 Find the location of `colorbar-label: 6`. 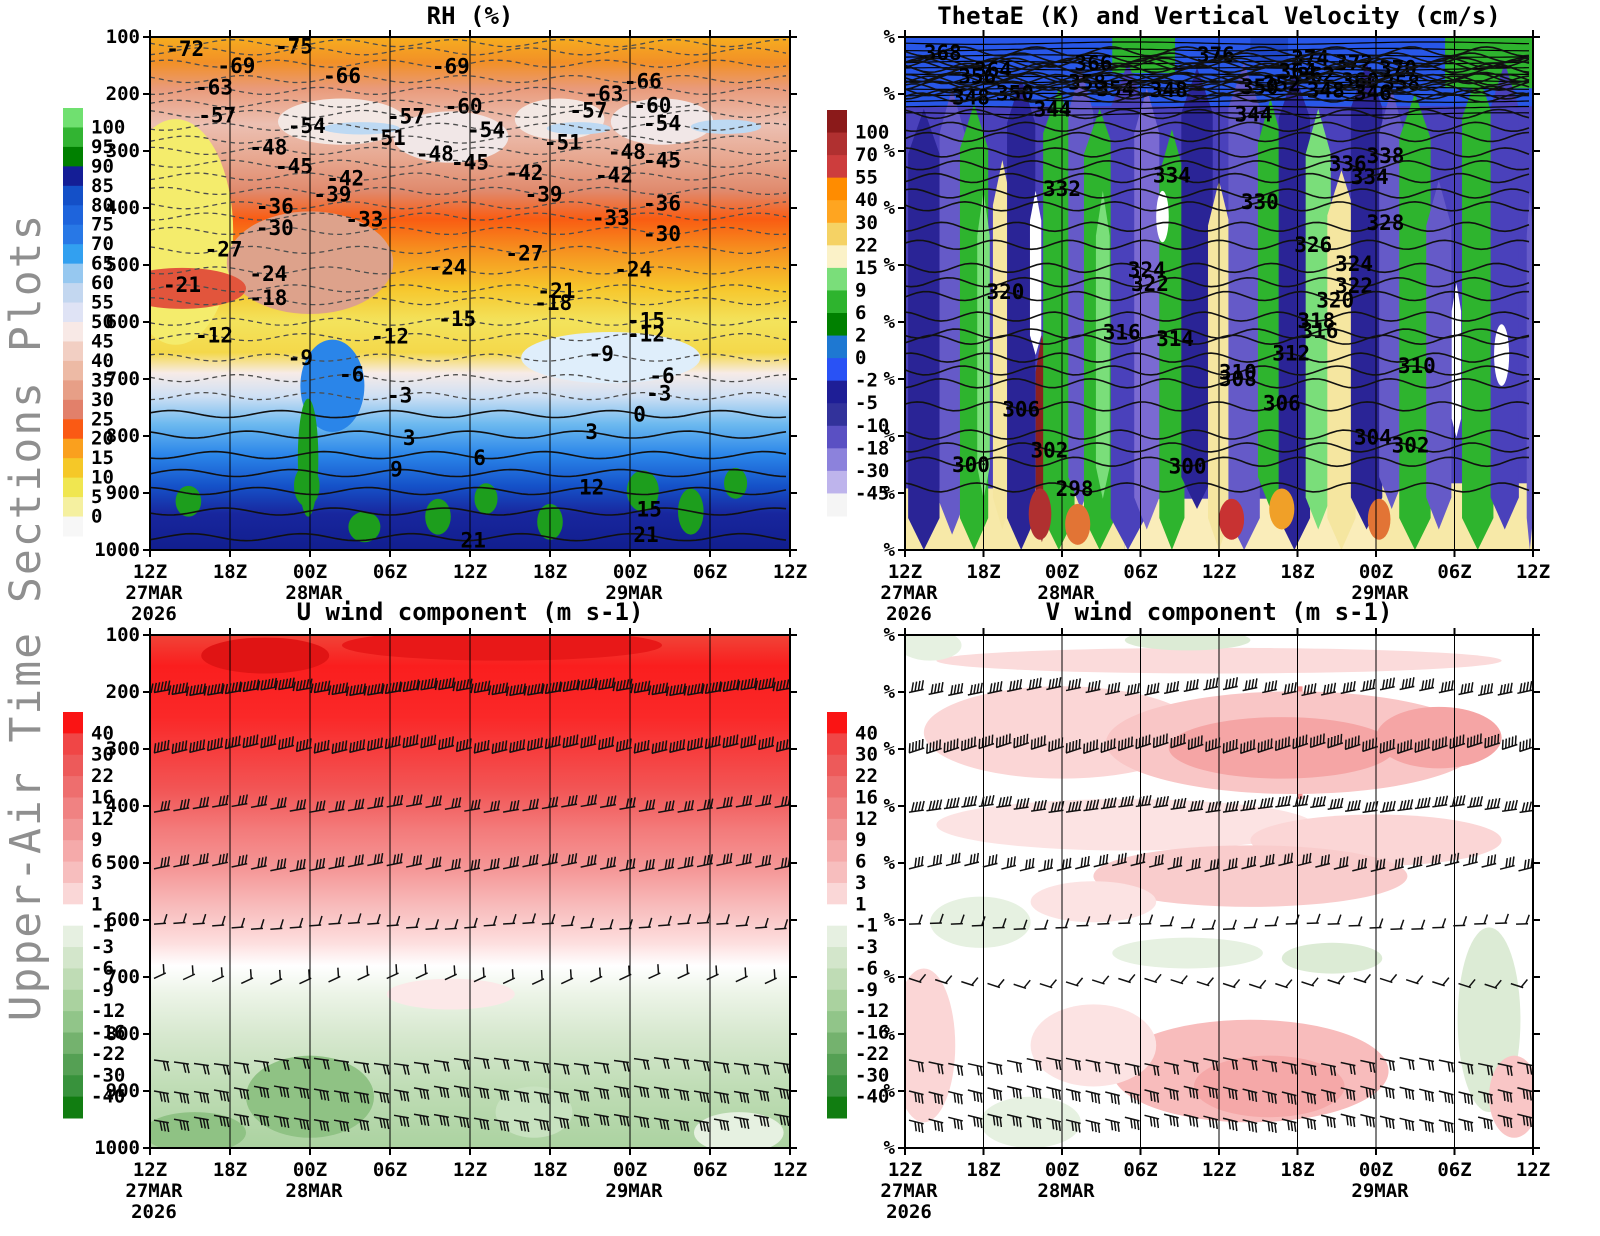

colorbar-label: 6 is located at coordinates (860, 862).